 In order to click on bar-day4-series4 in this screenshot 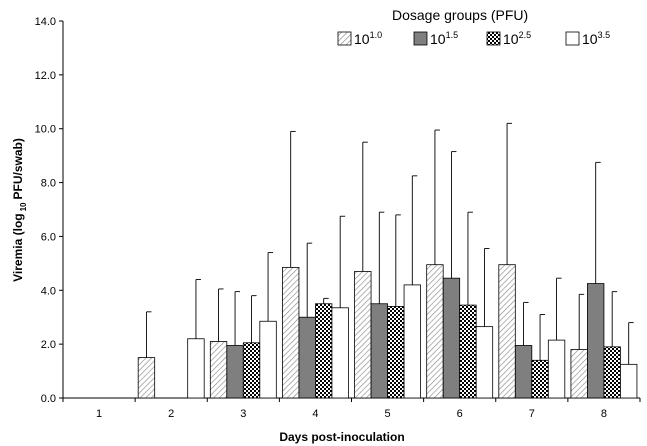, I will do `click(340, 353)`.